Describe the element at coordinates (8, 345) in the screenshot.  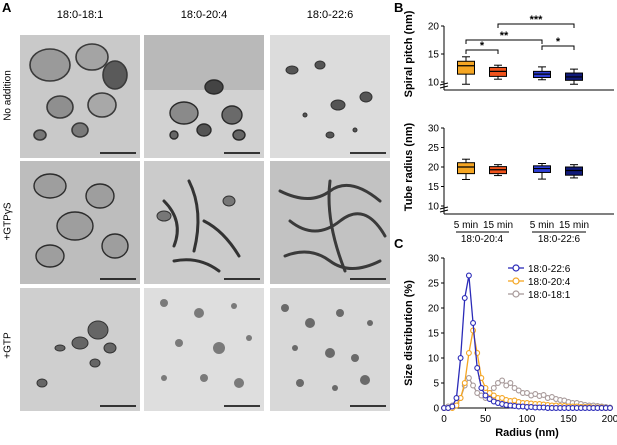
I see `row-label-gtp: +GTP` at that location.